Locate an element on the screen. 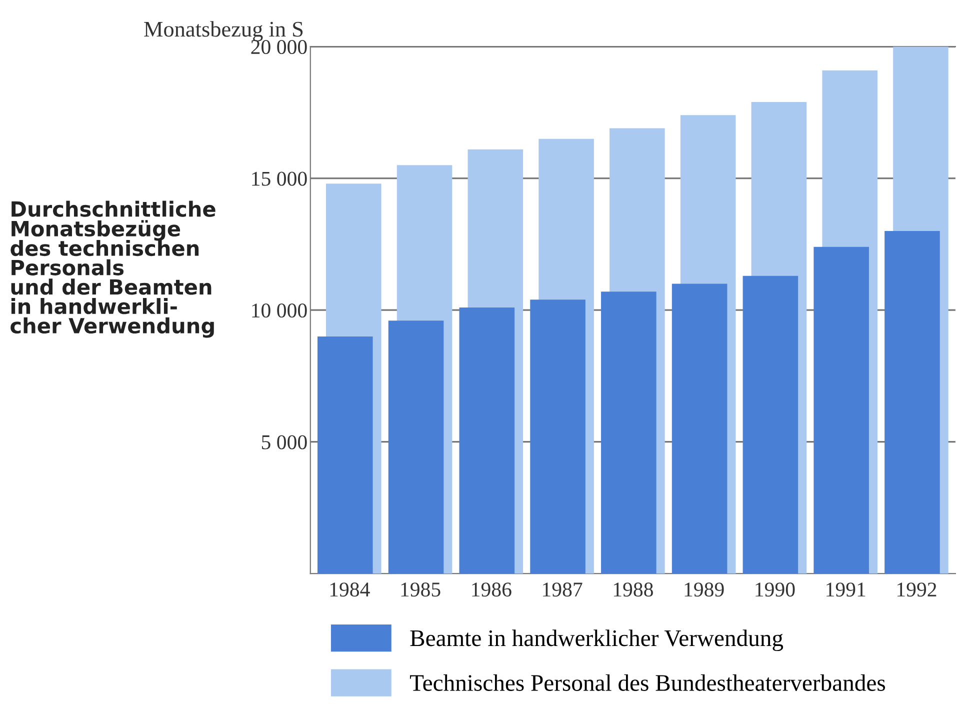 The width and height of the screenshot is (970, 717). x-tick-label: 1985 is located at coordinates (420, 589).